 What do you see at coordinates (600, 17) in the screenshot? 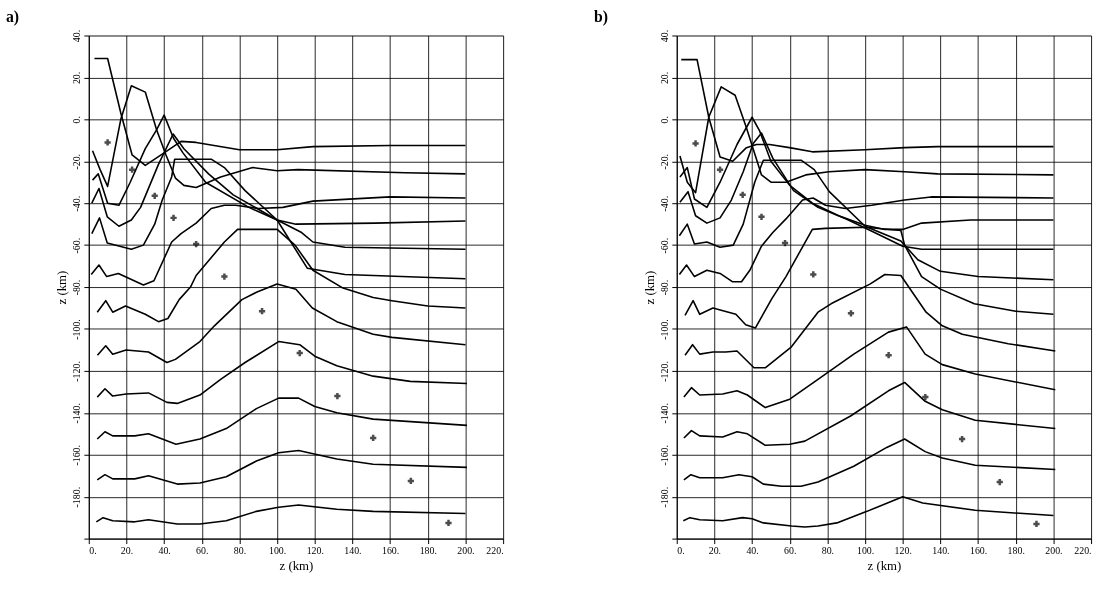
I see `chart-title: b)` at bounding box center [600, 17].